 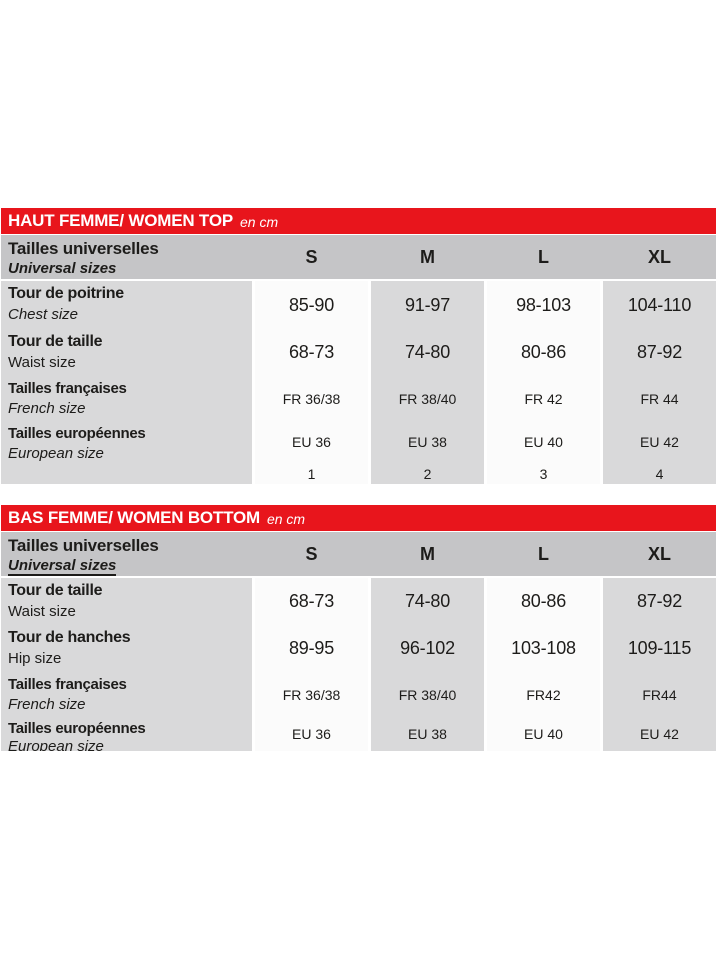 I want to click on table-row-size-number: 1 2 3 4, so click(x=358, y=473).